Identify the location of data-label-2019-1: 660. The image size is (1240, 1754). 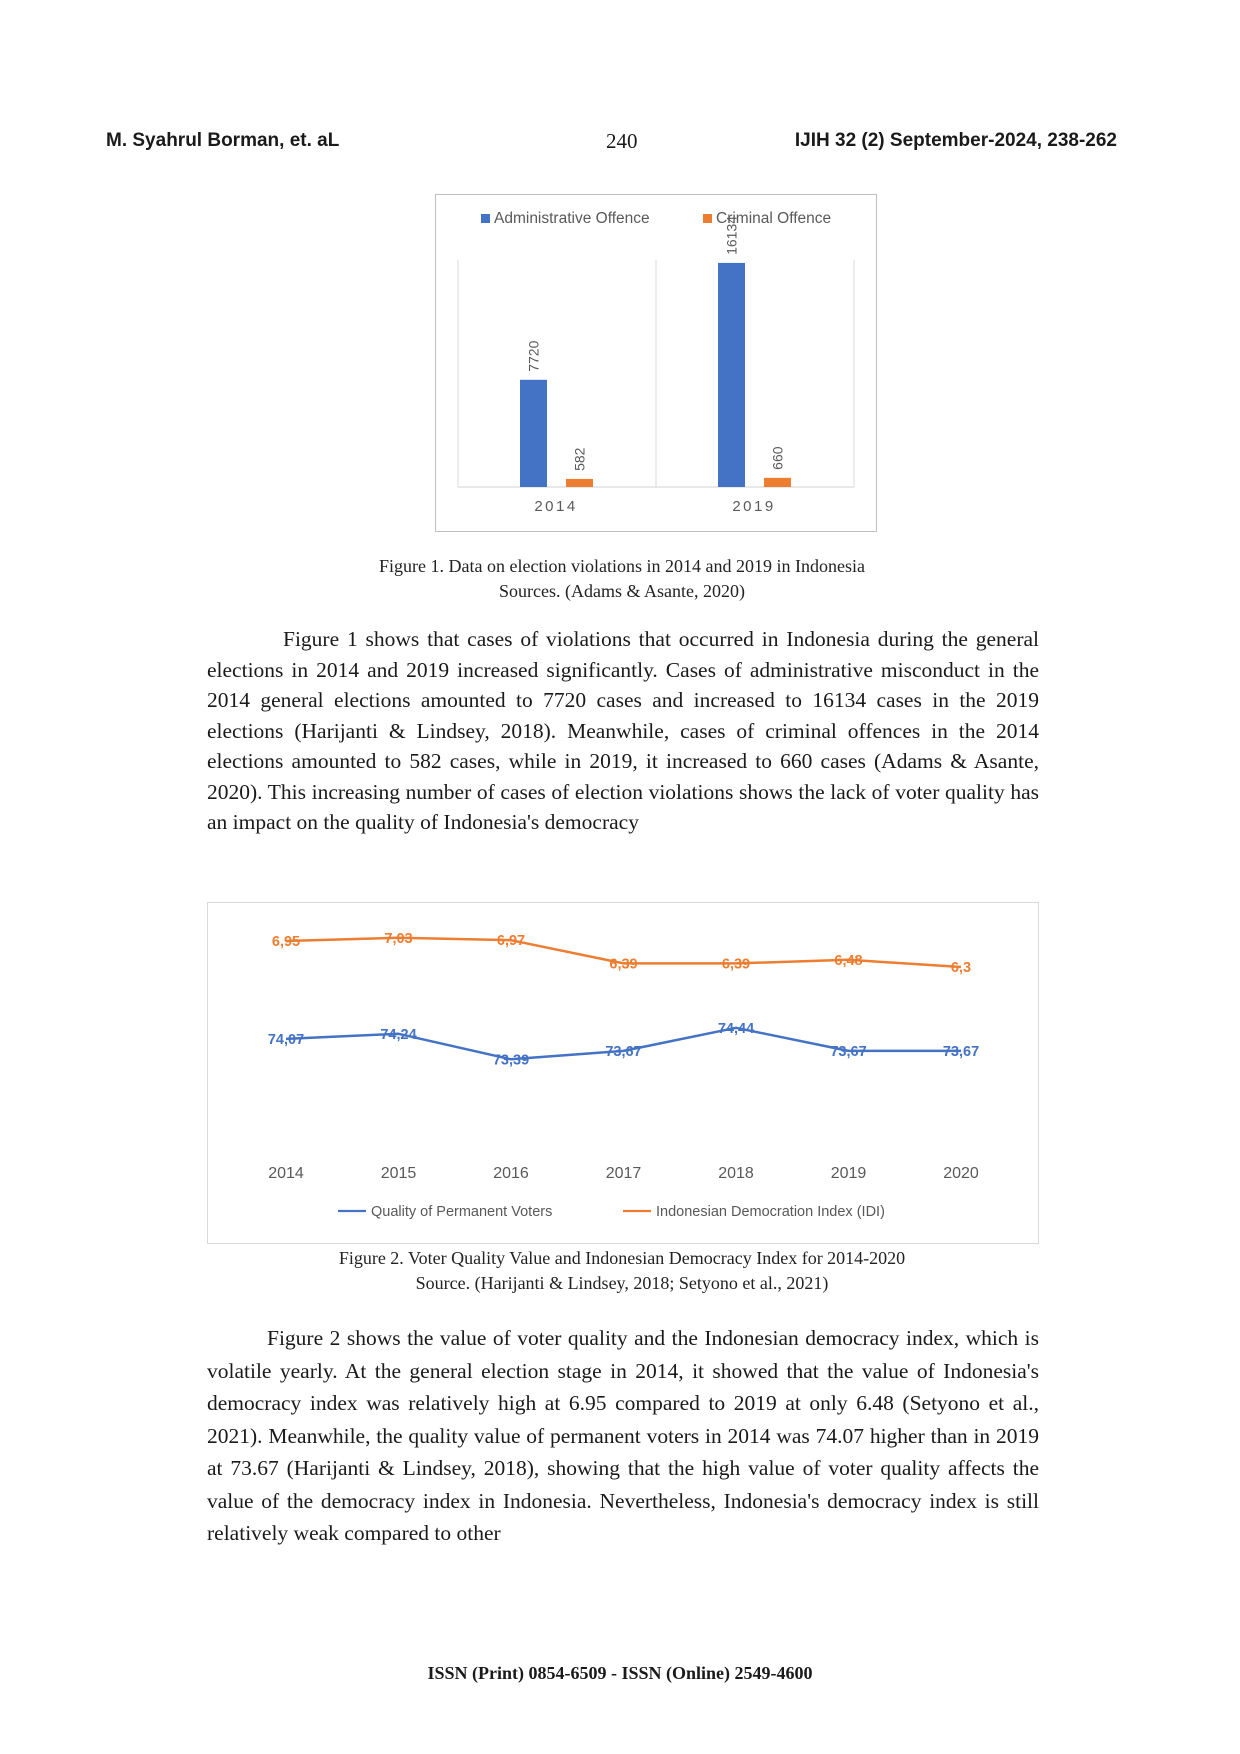
(778, 458).